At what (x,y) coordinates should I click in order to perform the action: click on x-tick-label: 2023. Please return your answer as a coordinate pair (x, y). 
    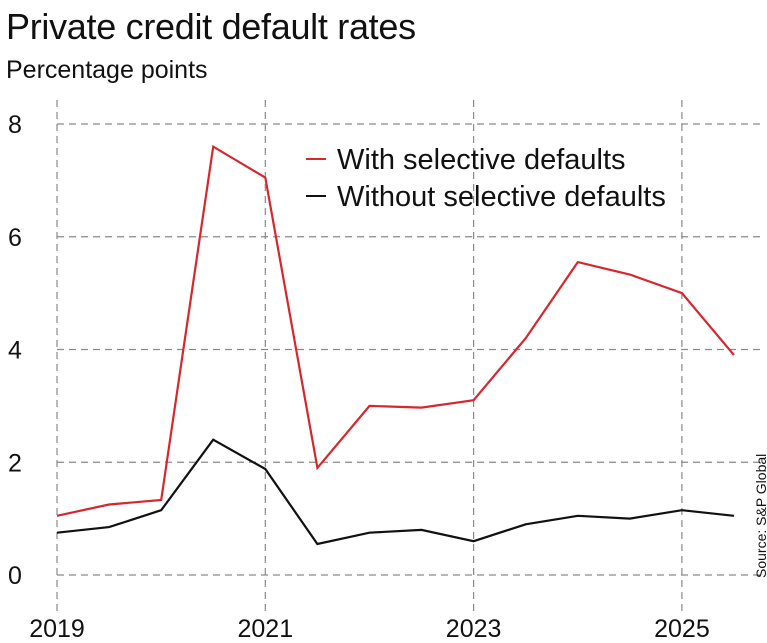
    Looking at the image, I should click on (474, 629).